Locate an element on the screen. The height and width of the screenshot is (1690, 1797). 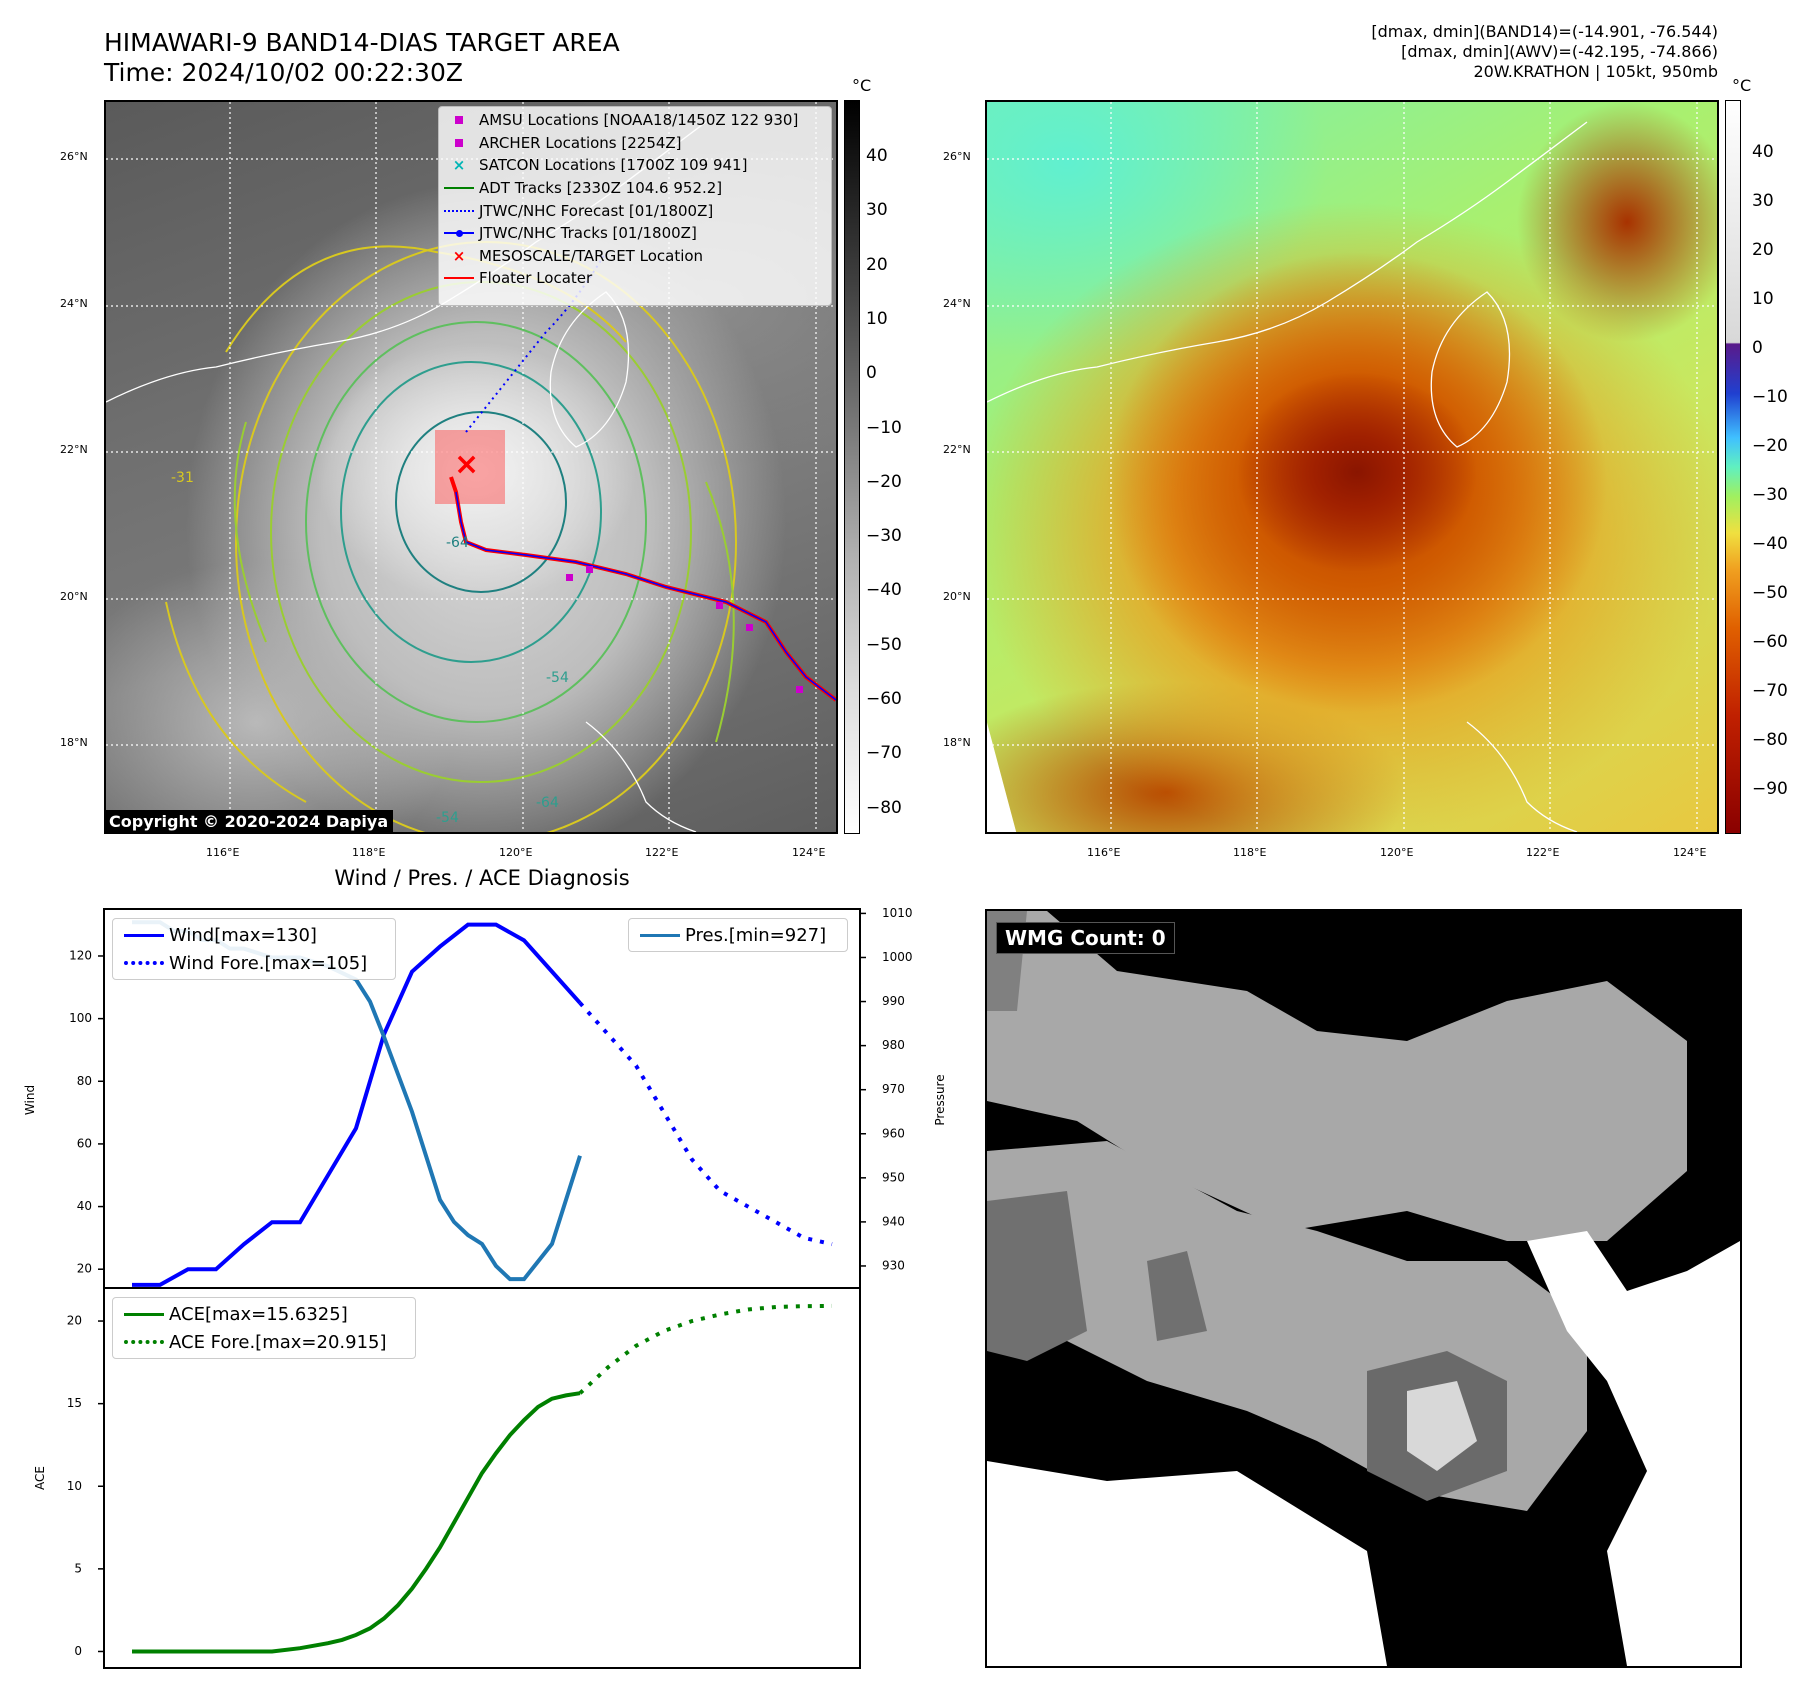
awv-colorbar-tick: 30 is located at coordinates (1763, 201).